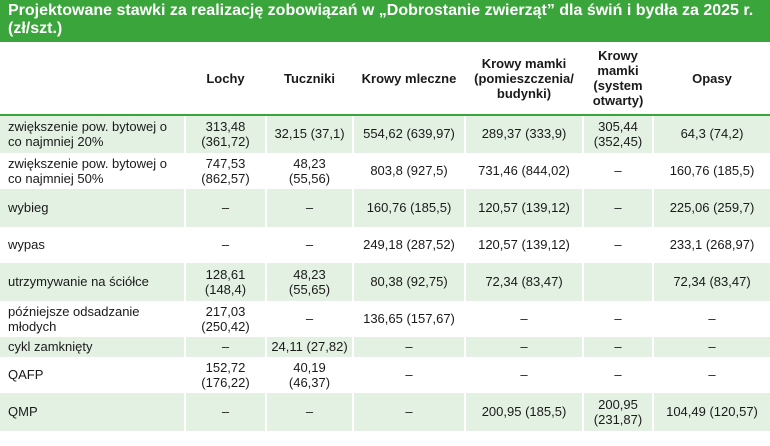 The image size is (770, 446). I want to click on table-cell: 747,53 (862,57), so click(226, 171).